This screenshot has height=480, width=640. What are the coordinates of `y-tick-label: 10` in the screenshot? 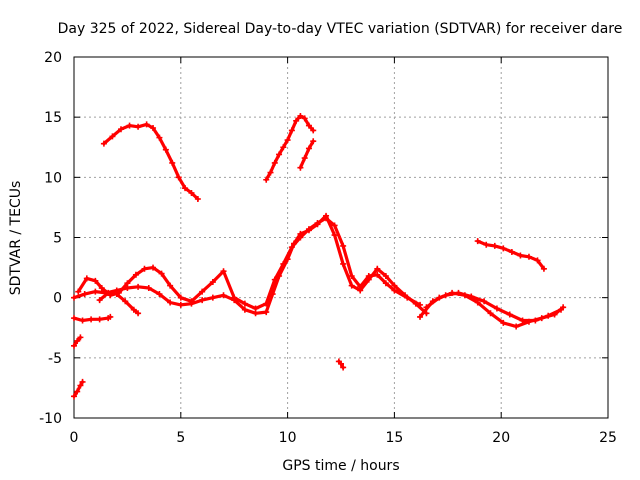 It's located at (53, 178).